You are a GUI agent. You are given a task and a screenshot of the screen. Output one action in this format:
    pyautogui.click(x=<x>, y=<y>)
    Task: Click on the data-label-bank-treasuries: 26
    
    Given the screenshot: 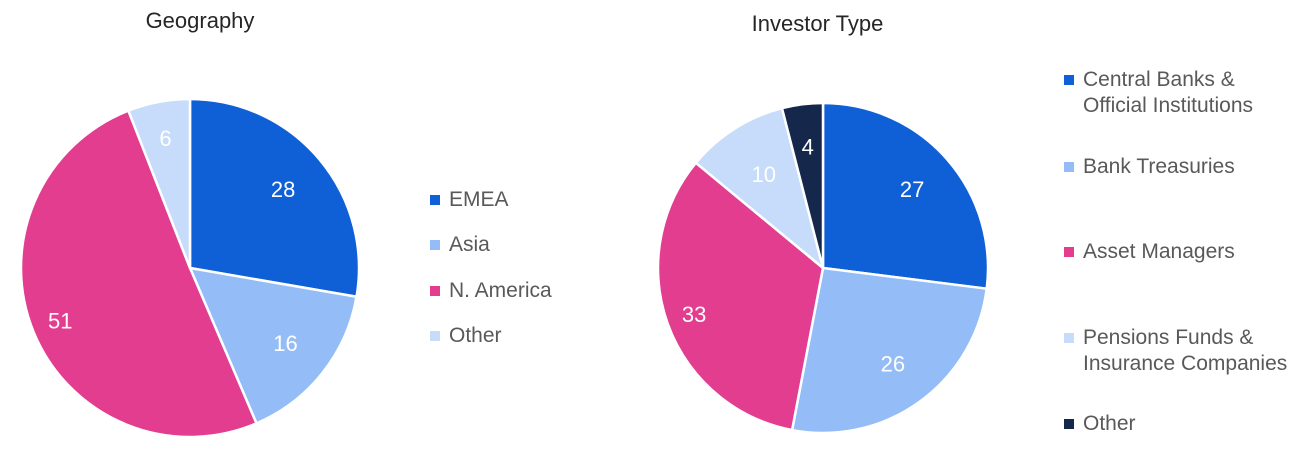 What is the action you would take?
    pyautogui.click(x=893, y=364)
    